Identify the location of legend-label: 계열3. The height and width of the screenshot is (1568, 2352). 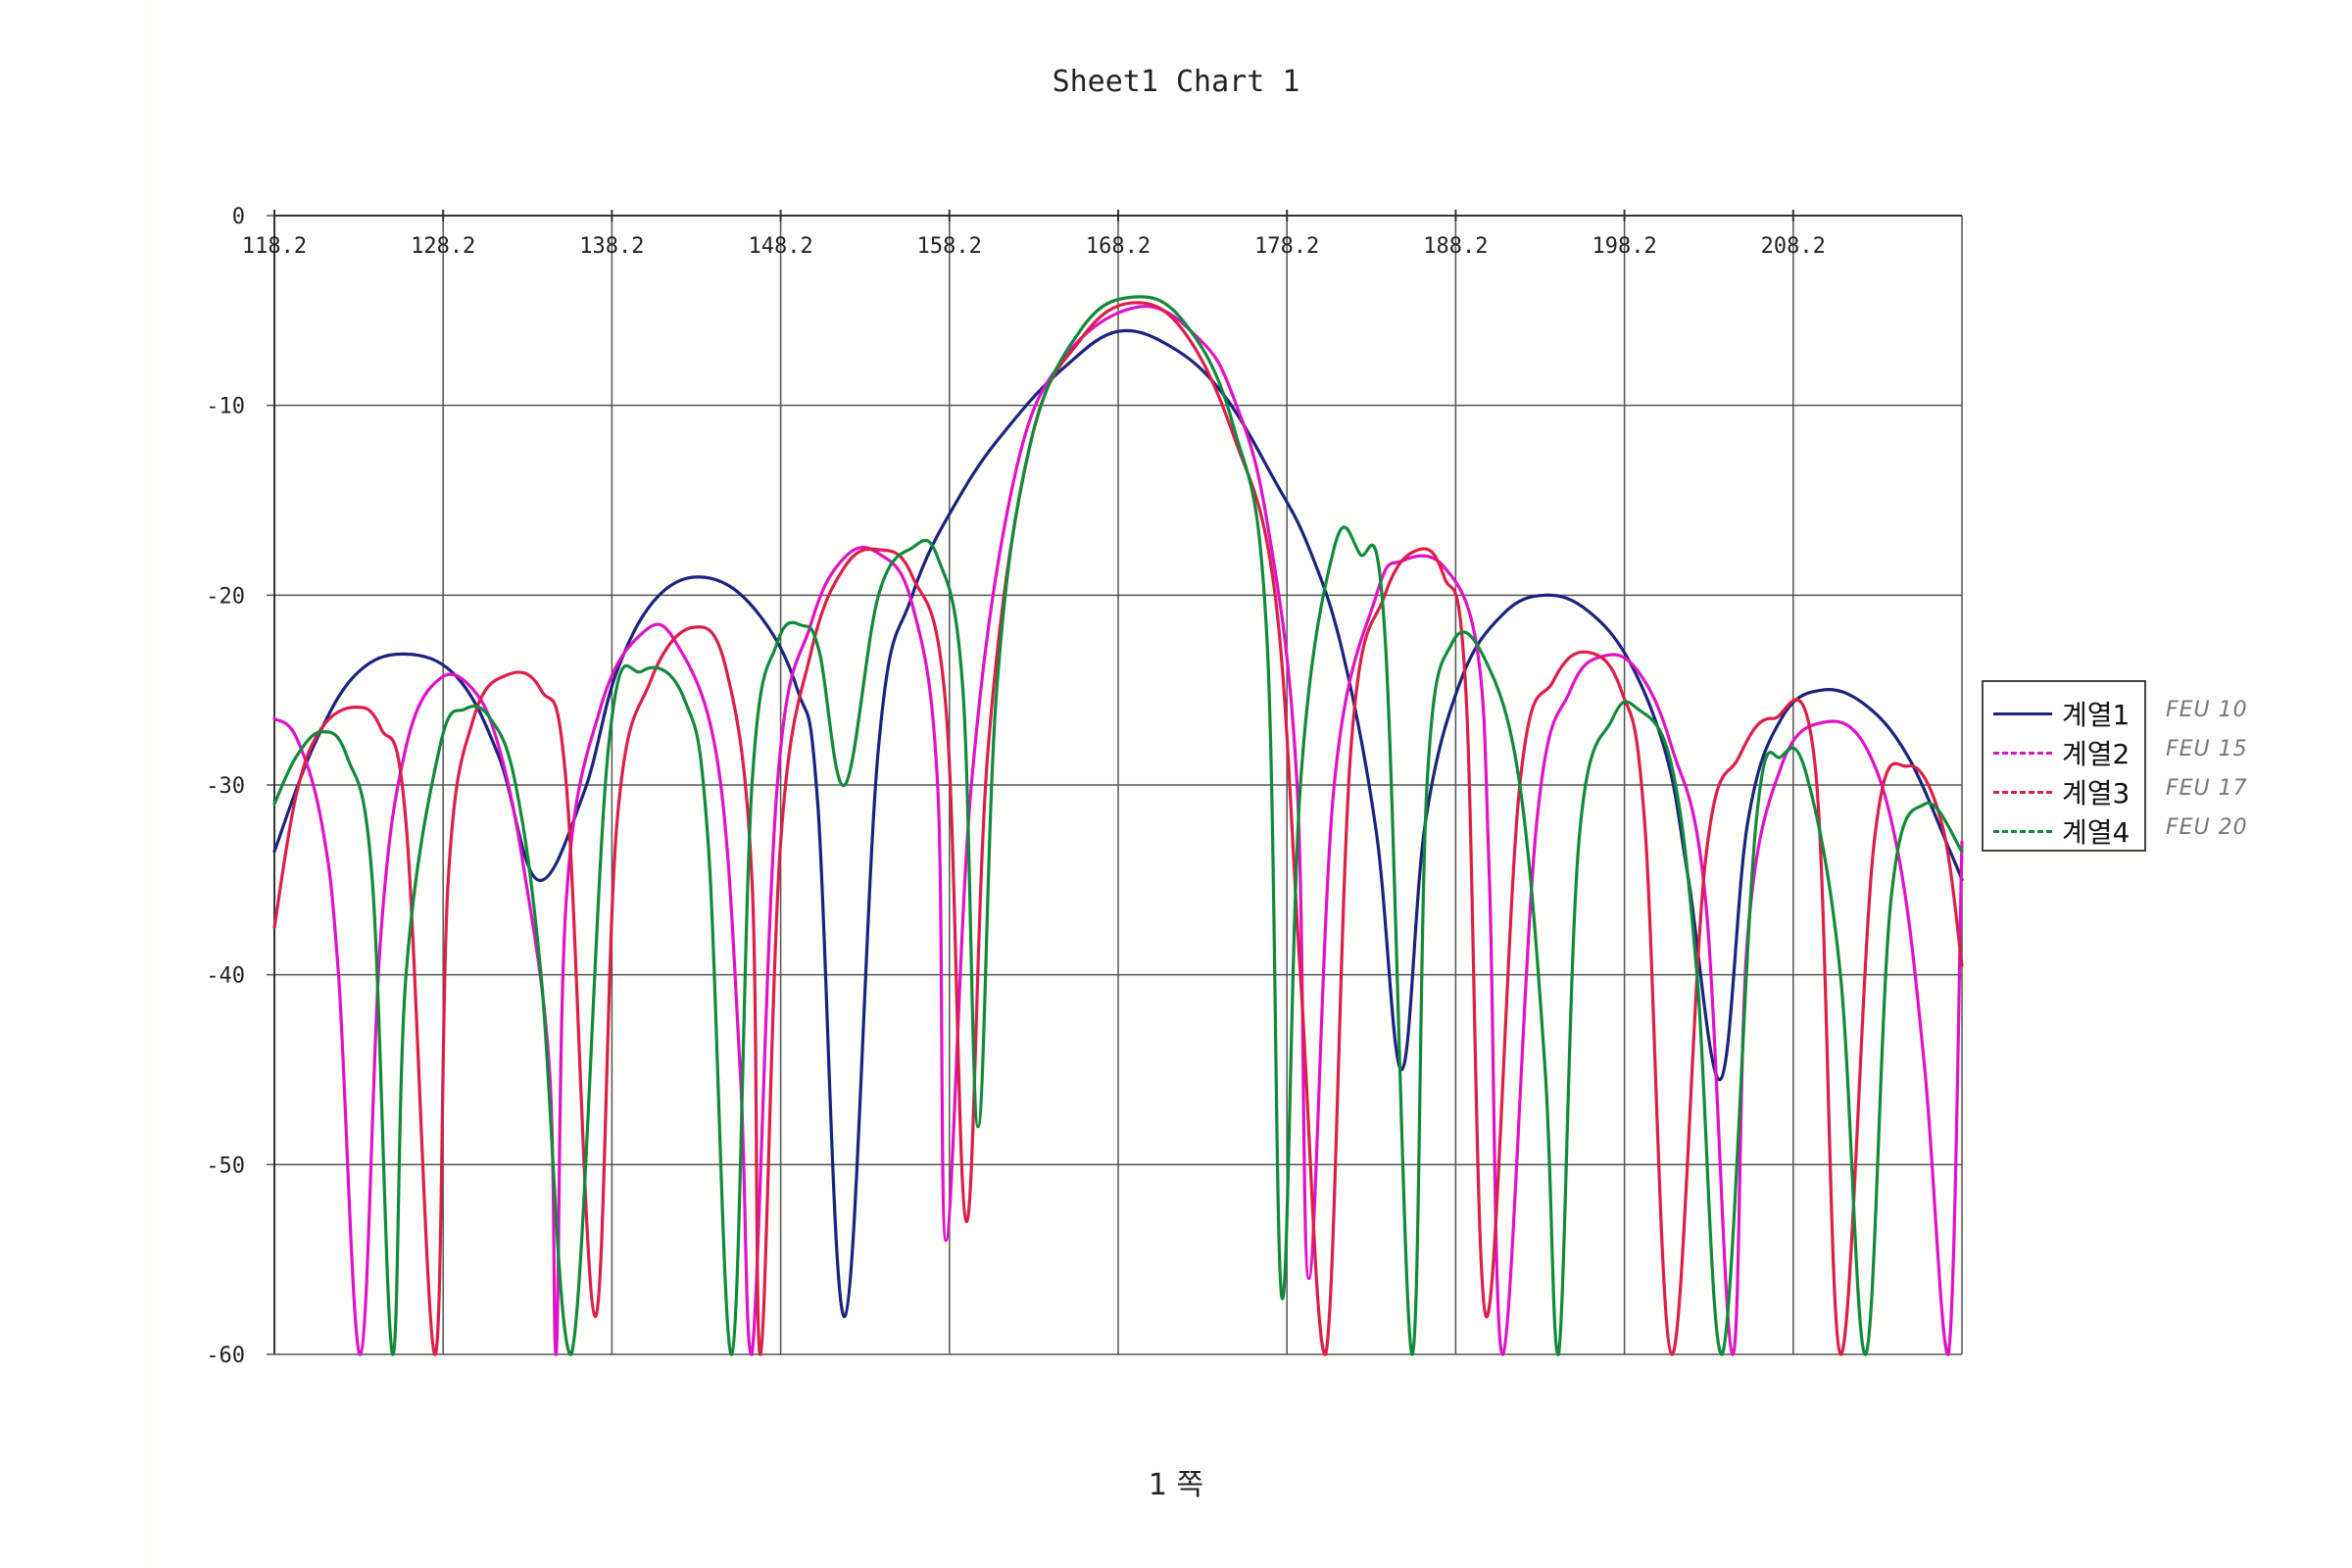
(2096, 793).